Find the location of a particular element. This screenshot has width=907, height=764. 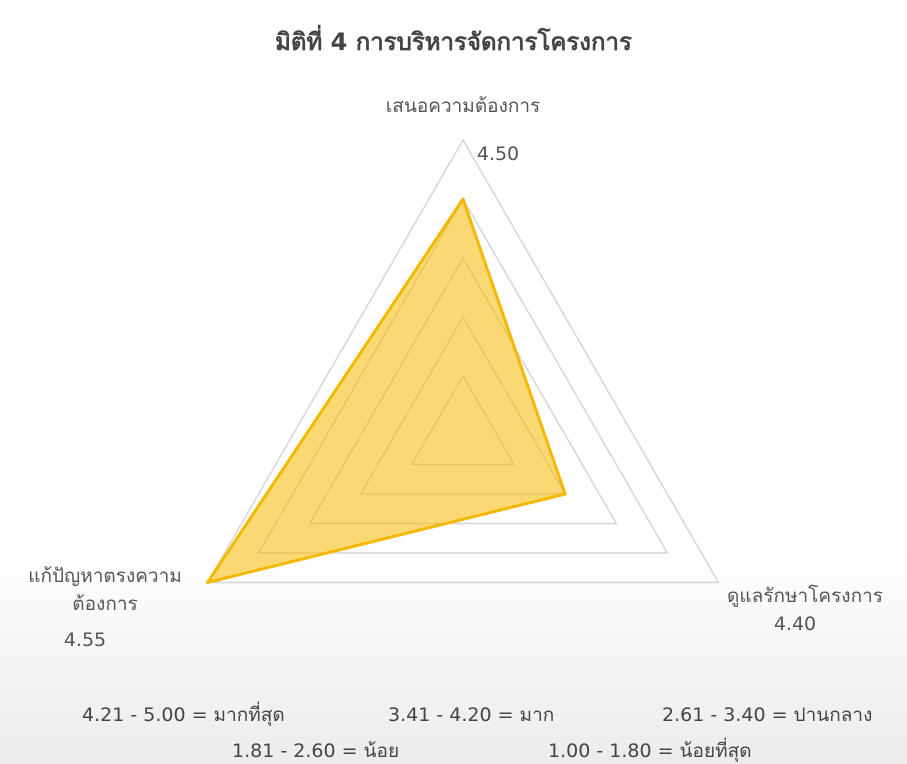

category-label: เสนอความต้องการ is located at coordinates (463, 106).